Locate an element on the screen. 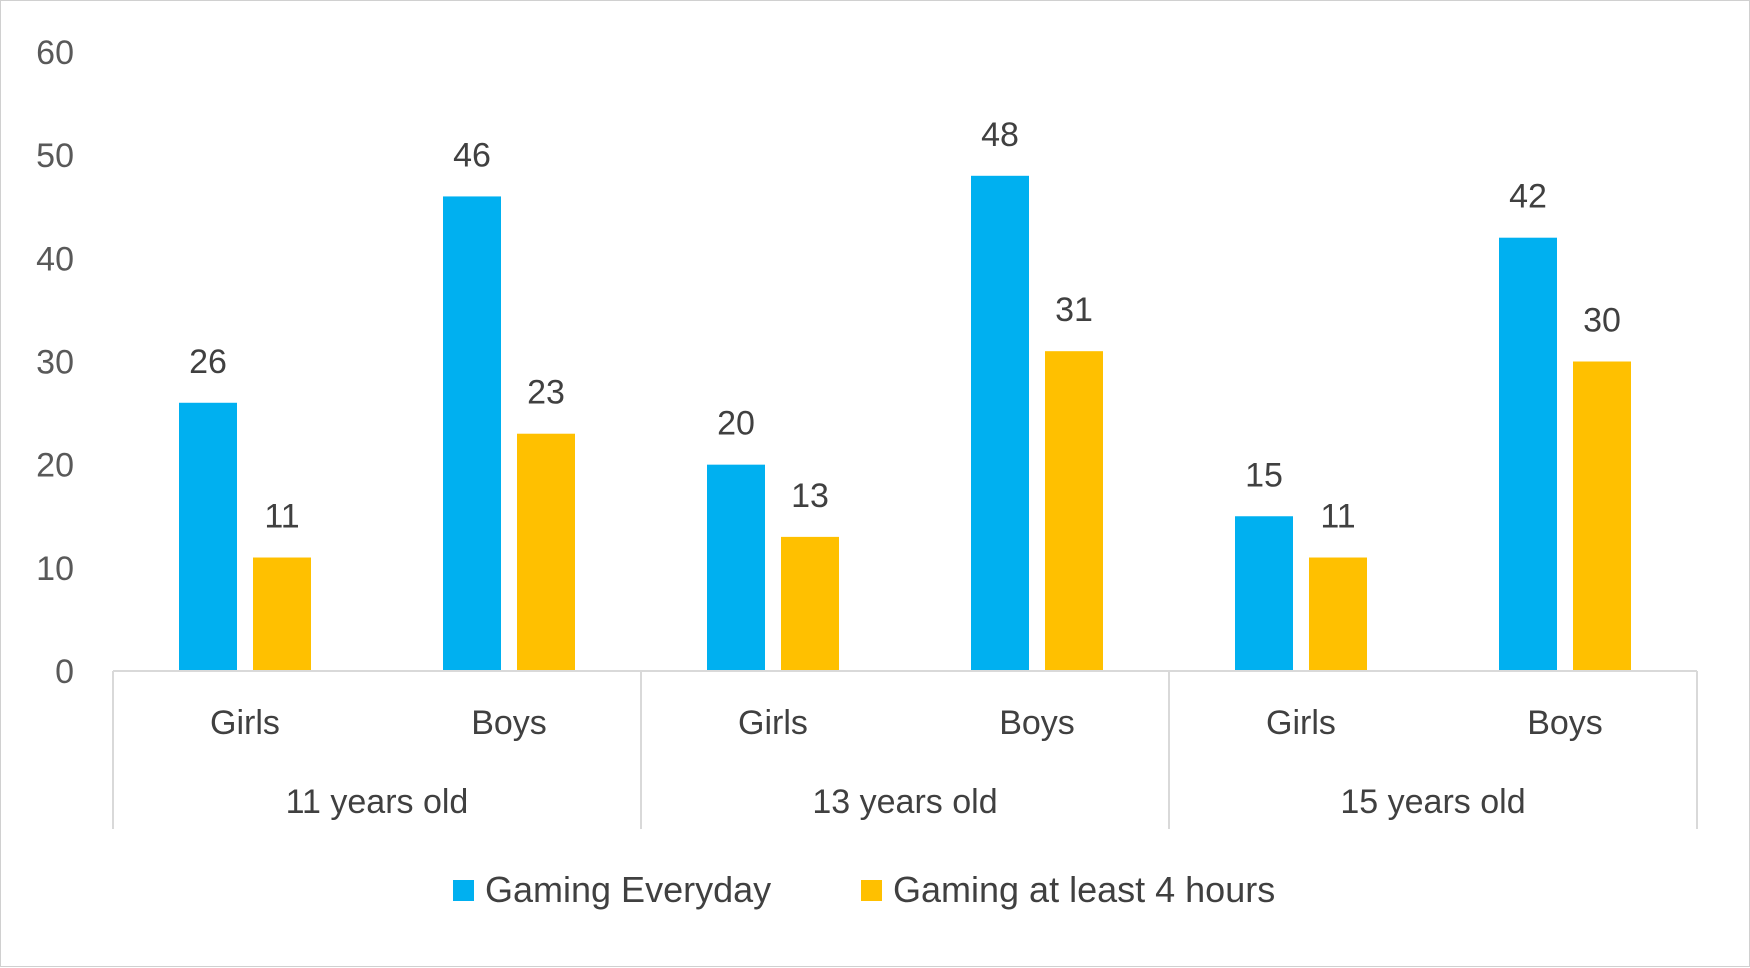 This screenshot has height=968, width=1750. group-label-2: 15 years old is located at coordinates (1432, 802).